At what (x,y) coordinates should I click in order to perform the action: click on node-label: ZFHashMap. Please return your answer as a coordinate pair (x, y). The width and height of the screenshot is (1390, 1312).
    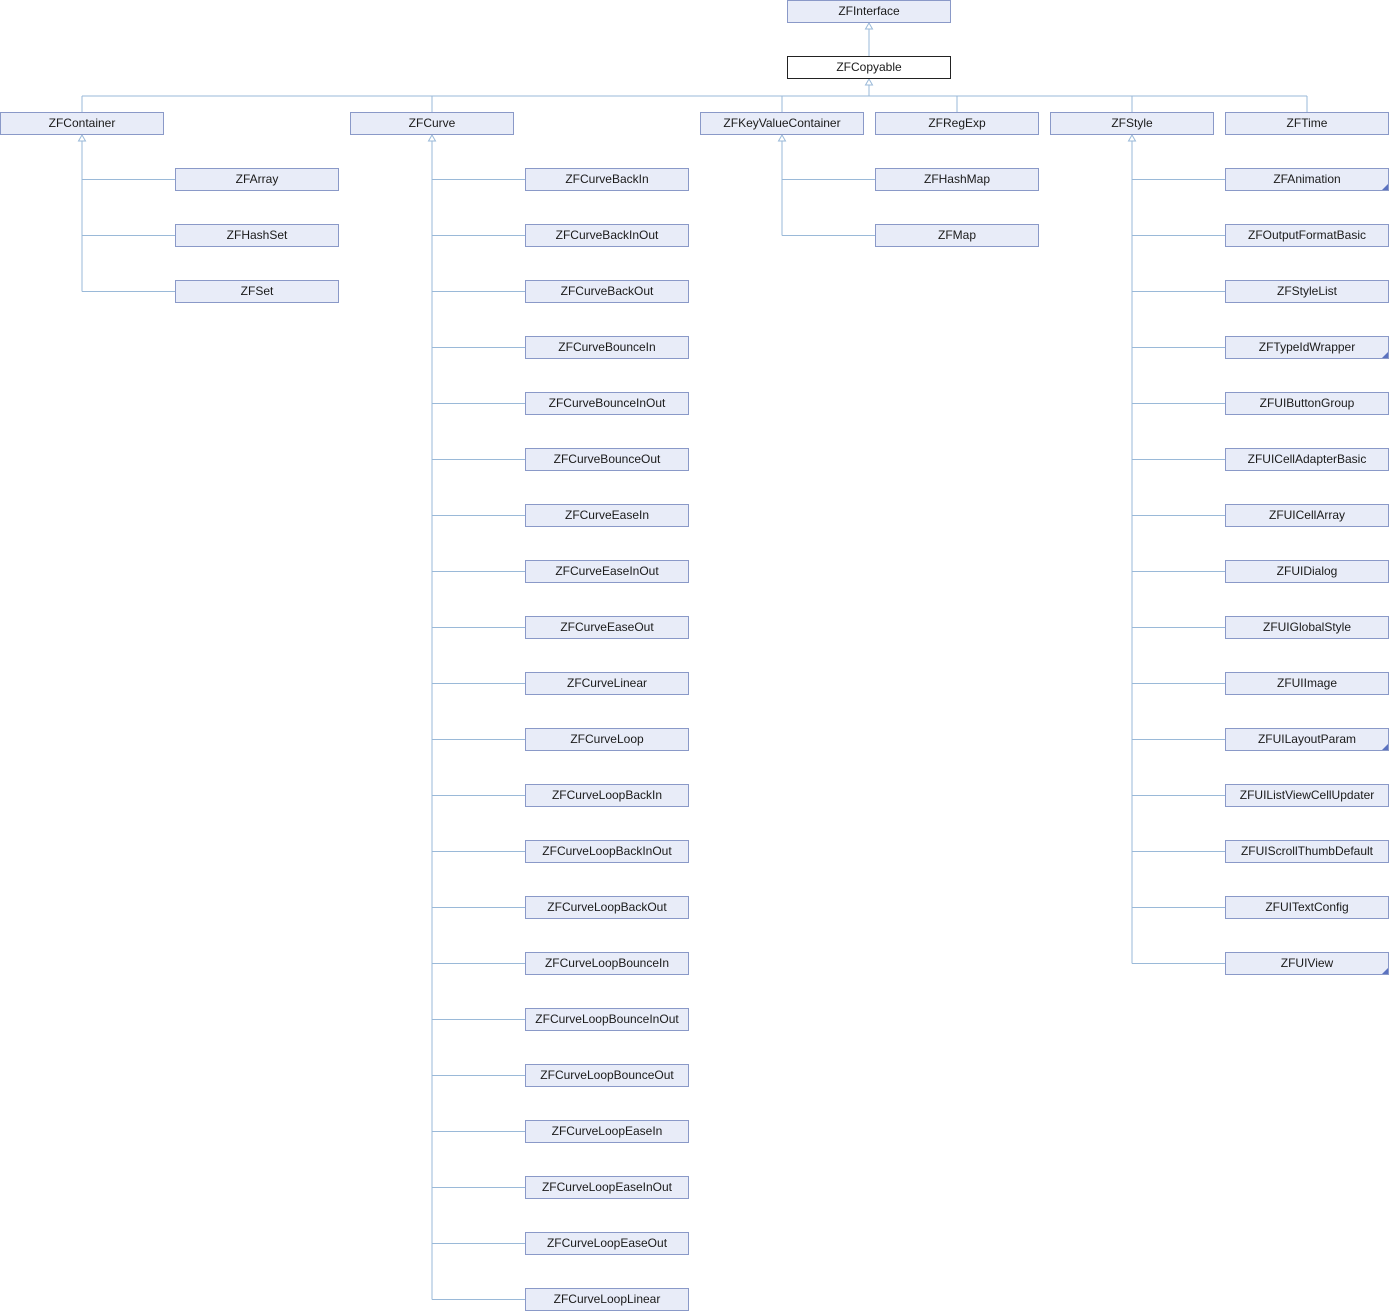
    Looking at the image, I should click on (957, 179).